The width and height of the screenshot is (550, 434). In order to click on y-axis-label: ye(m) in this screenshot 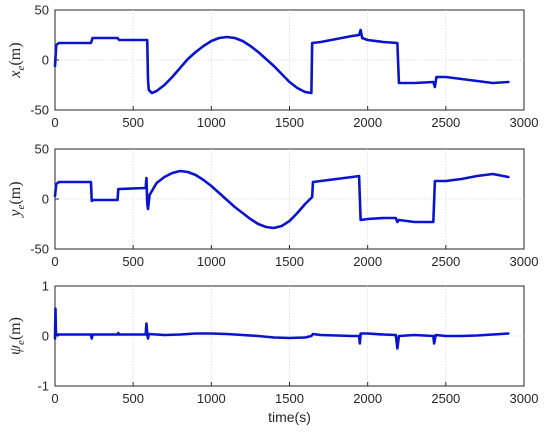, I will do `click(17, 199)`.